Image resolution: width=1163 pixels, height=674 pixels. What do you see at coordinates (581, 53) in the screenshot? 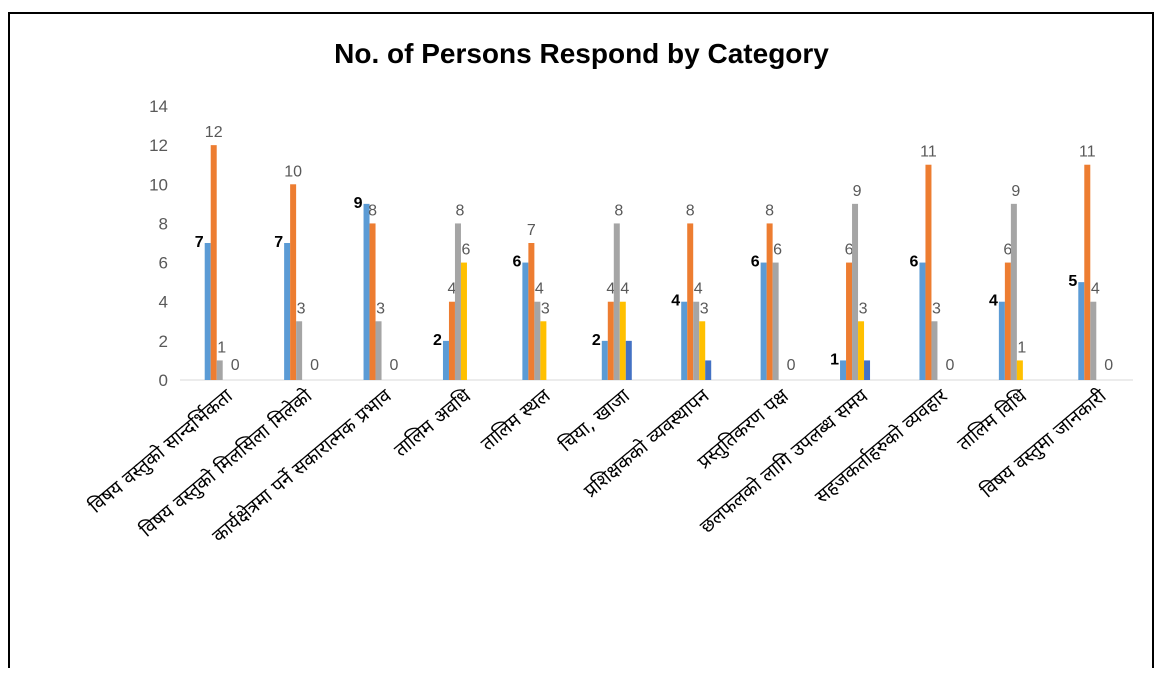
I see `chart-title: No. of Persons Respond by Category` at bounding box center [581, 53].